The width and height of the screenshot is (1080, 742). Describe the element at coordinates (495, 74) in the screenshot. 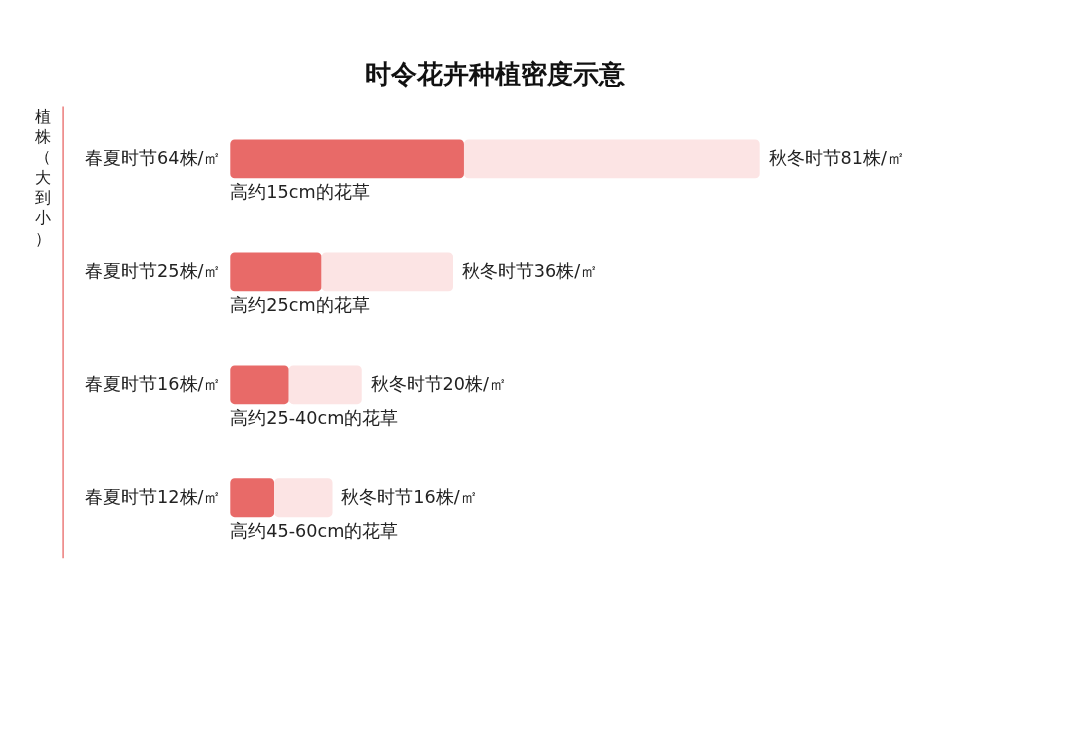

I see `chart-title: 时令花卉种植密度示意` at that location.